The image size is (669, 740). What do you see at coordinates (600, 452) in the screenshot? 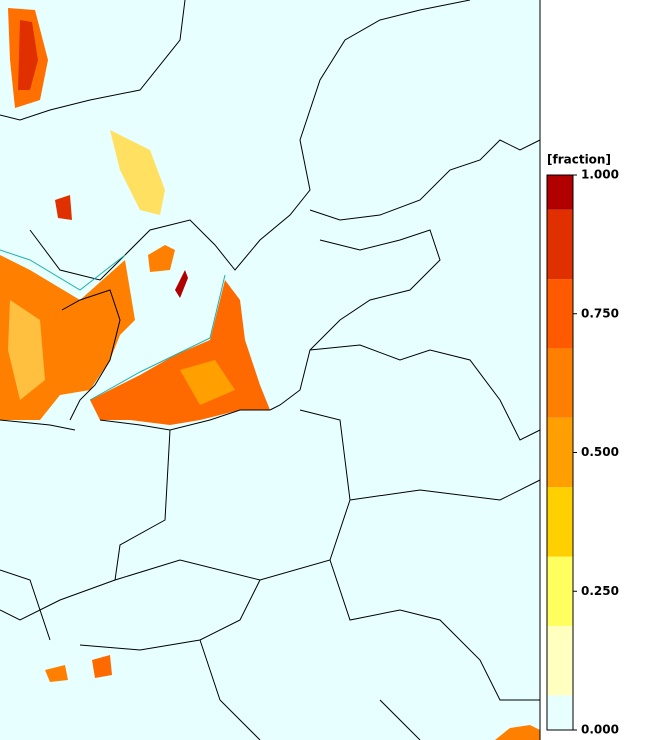
I see `colorbar-tick-label: 0.500` at bounding box center [600, 452].